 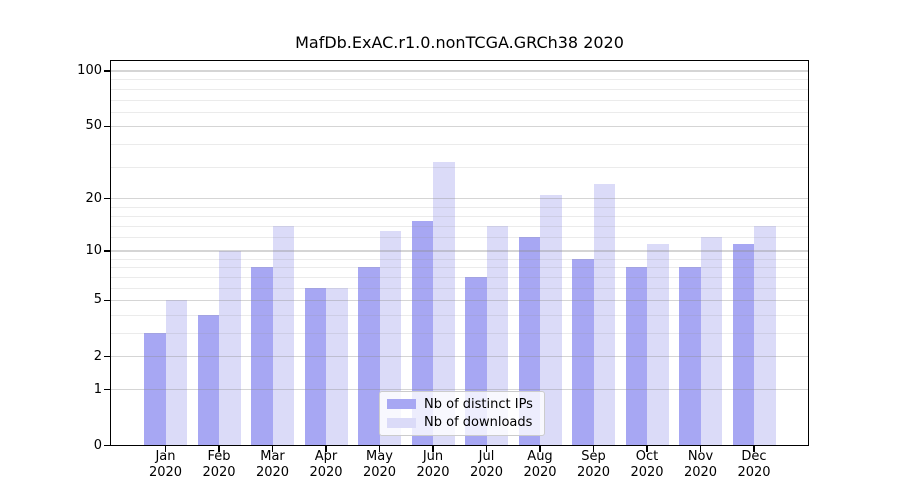 I want to click on bar-downloads-aug, so click(x=551, y=320).